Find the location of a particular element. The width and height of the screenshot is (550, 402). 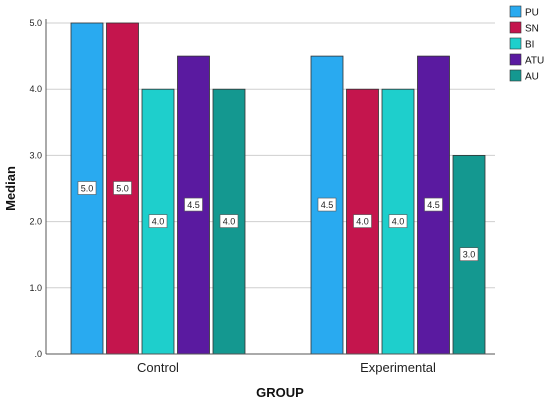

y-tick-label: 2.0 is located at coordinates (35, 222).